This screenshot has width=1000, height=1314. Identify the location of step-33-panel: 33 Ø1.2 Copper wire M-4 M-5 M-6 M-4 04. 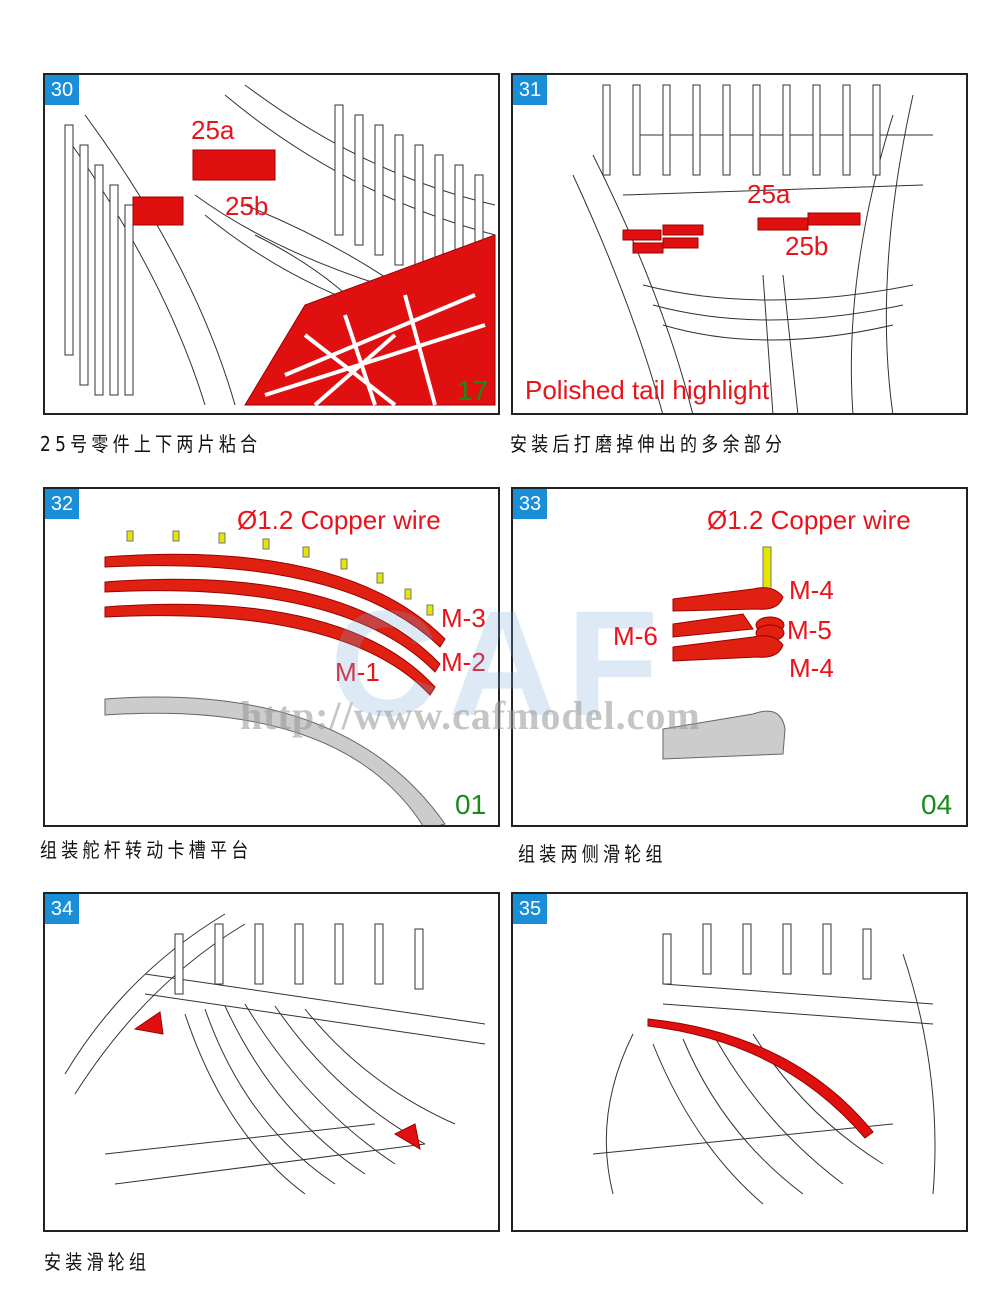
(739, 657).